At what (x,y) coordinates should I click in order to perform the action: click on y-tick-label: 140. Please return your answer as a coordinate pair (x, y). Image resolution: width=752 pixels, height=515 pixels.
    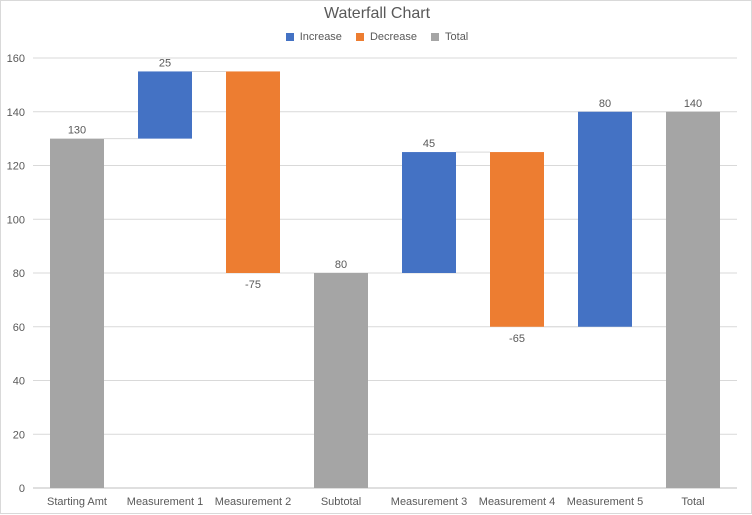
    Looking at the image, I should click on (16, 113).